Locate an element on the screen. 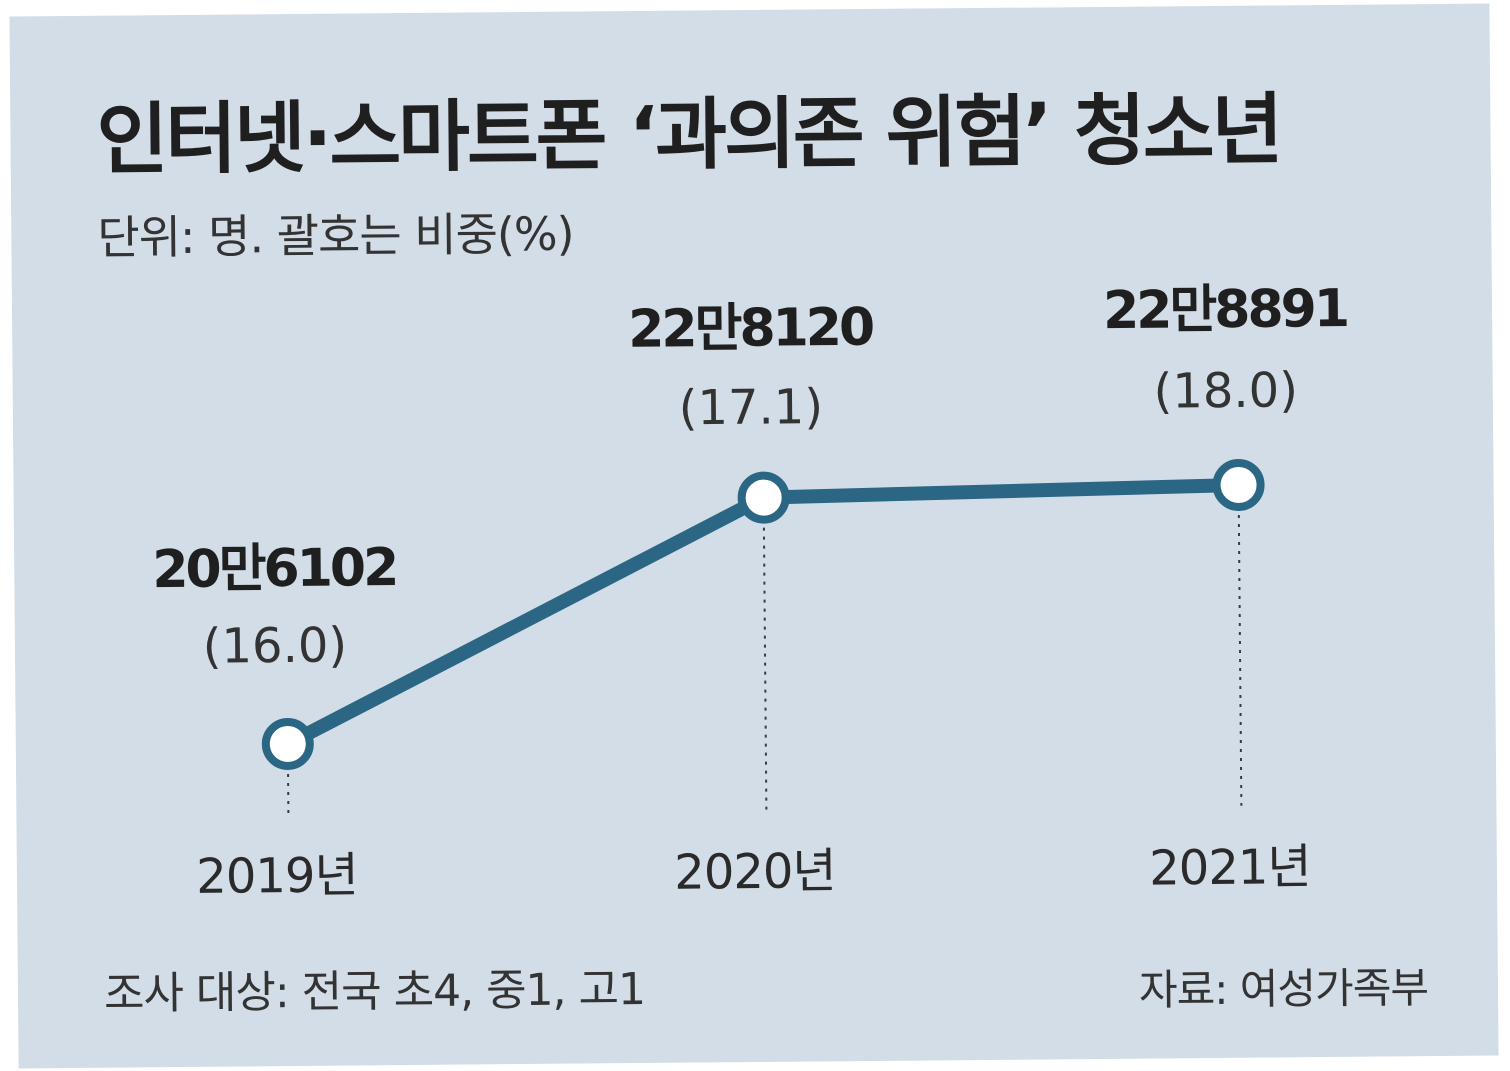  x-tick-label-2: 2020년 is located at coordinates (755, 871).